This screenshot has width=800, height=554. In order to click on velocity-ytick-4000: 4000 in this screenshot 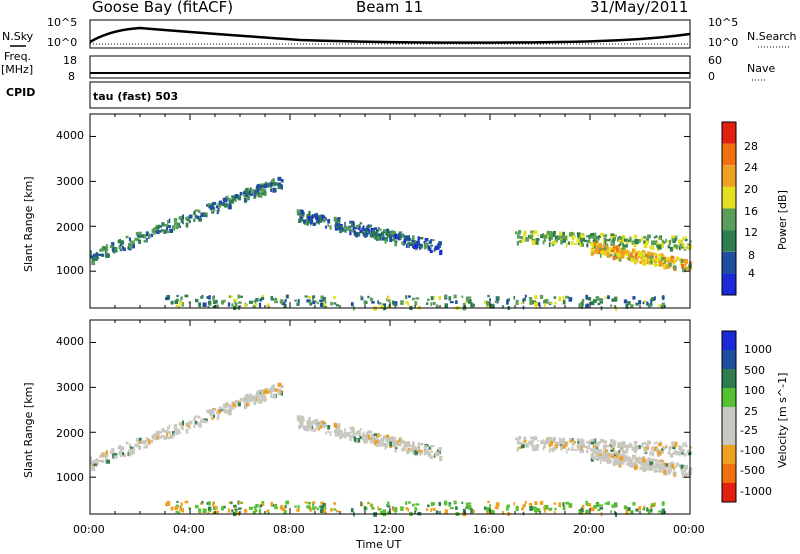, I will do `click(70, 341)`.